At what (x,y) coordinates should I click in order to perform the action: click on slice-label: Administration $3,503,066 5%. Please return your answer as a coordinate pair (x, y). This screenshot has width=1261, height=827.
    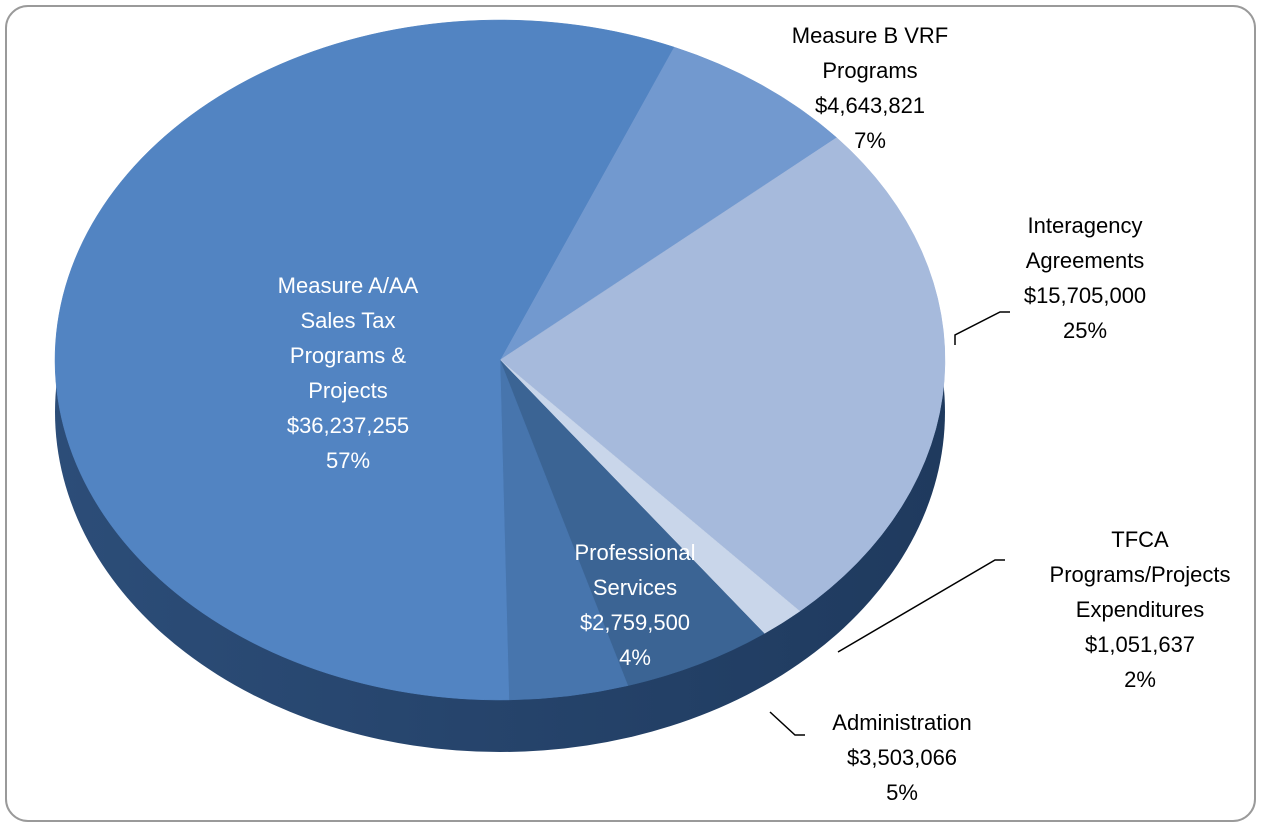
    Looking at the image, I should click on (902, 757).